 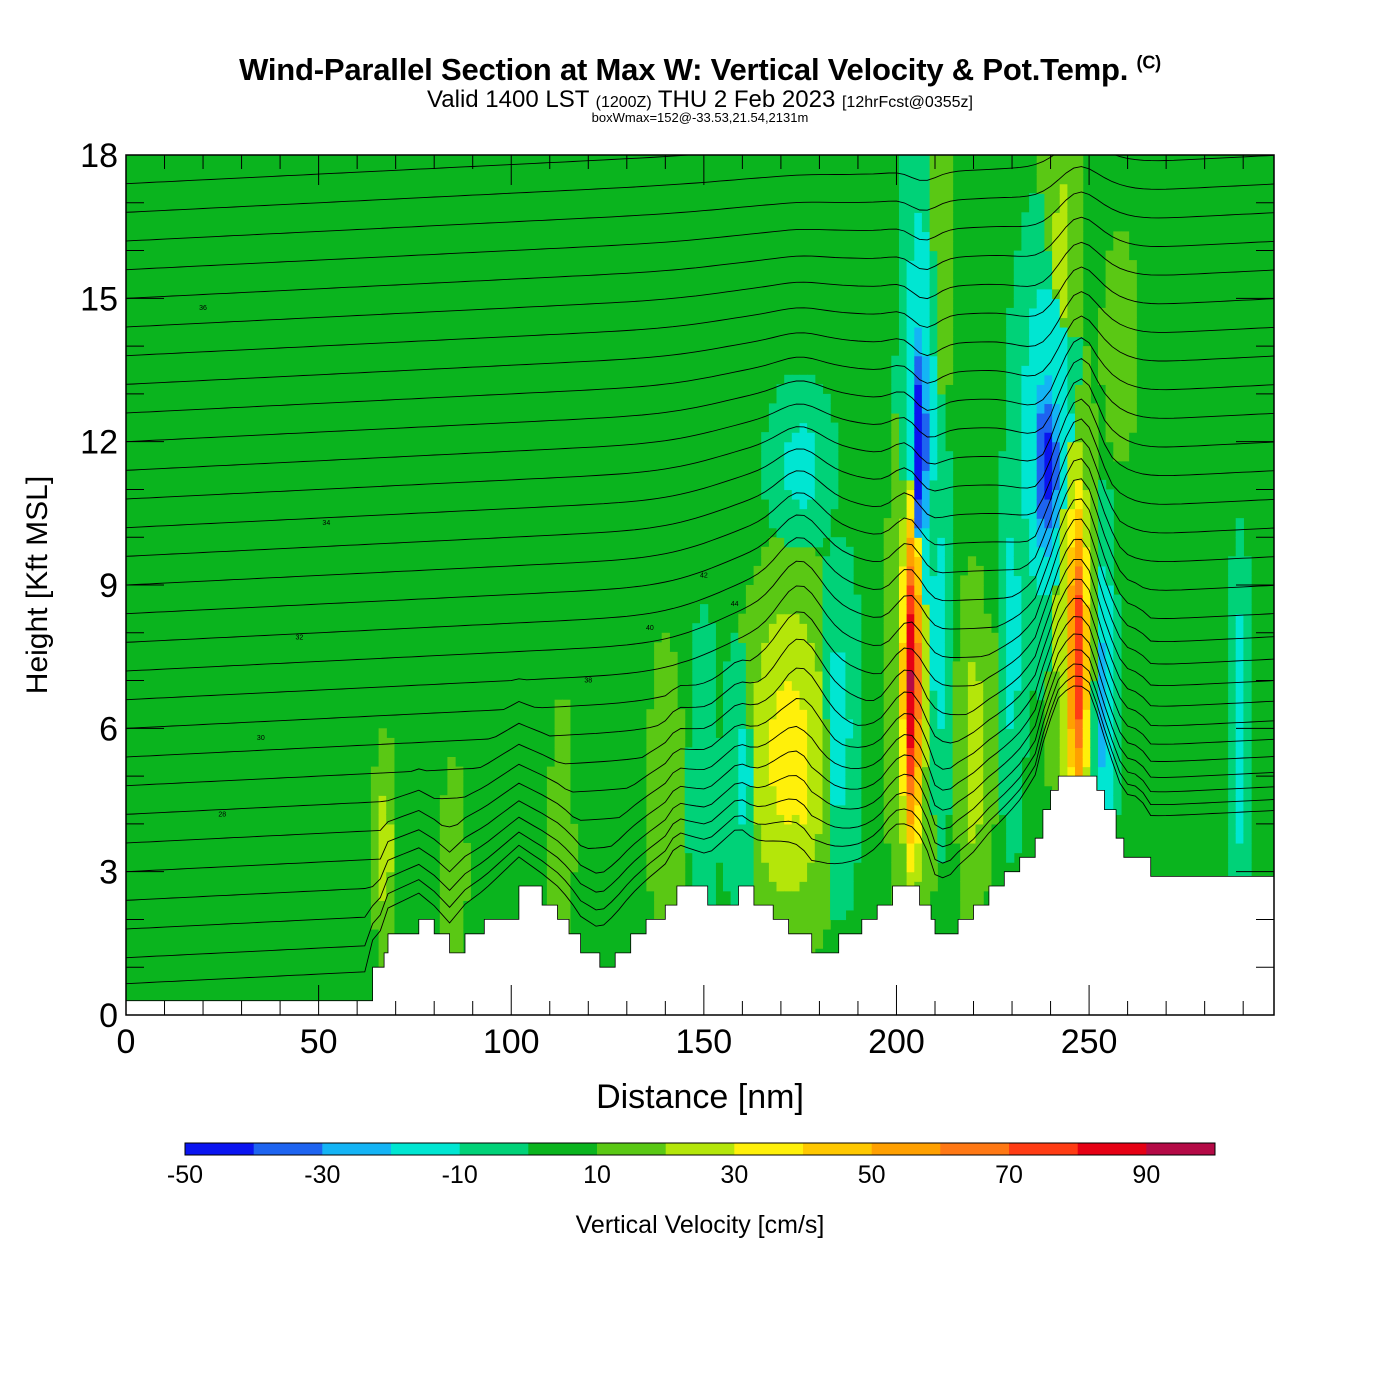 I want to click on y-tick-label: 0, so click(x=108, y=1016).